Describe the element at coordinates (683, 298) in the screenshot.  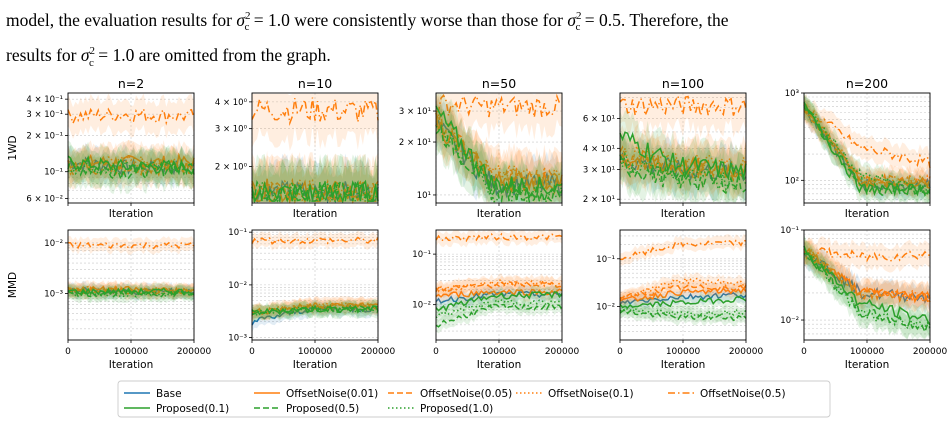
I see `series-line-base` at that location.